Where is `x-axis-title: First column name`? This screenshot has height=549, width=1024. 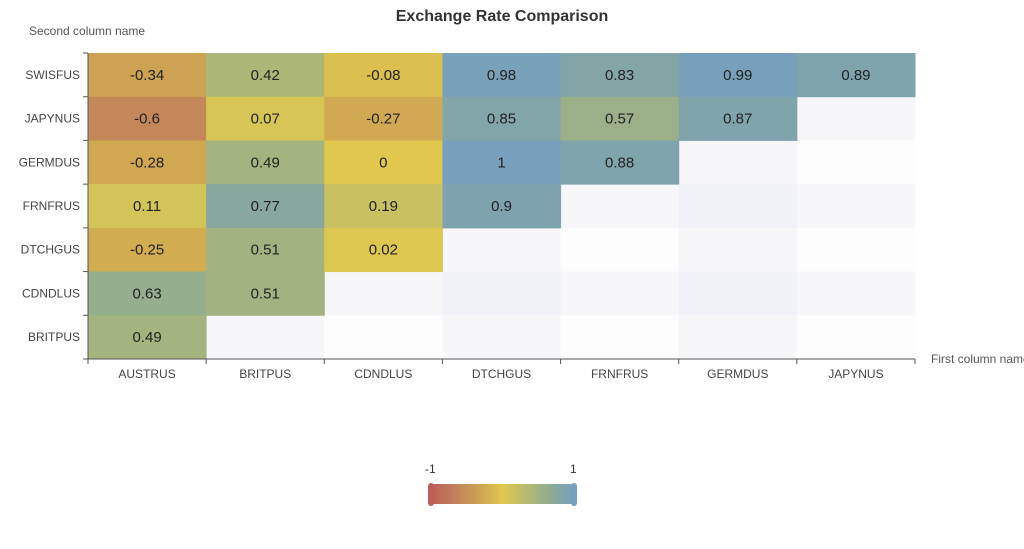 x-axis-title: First column name is located at coordinates (977, 359).